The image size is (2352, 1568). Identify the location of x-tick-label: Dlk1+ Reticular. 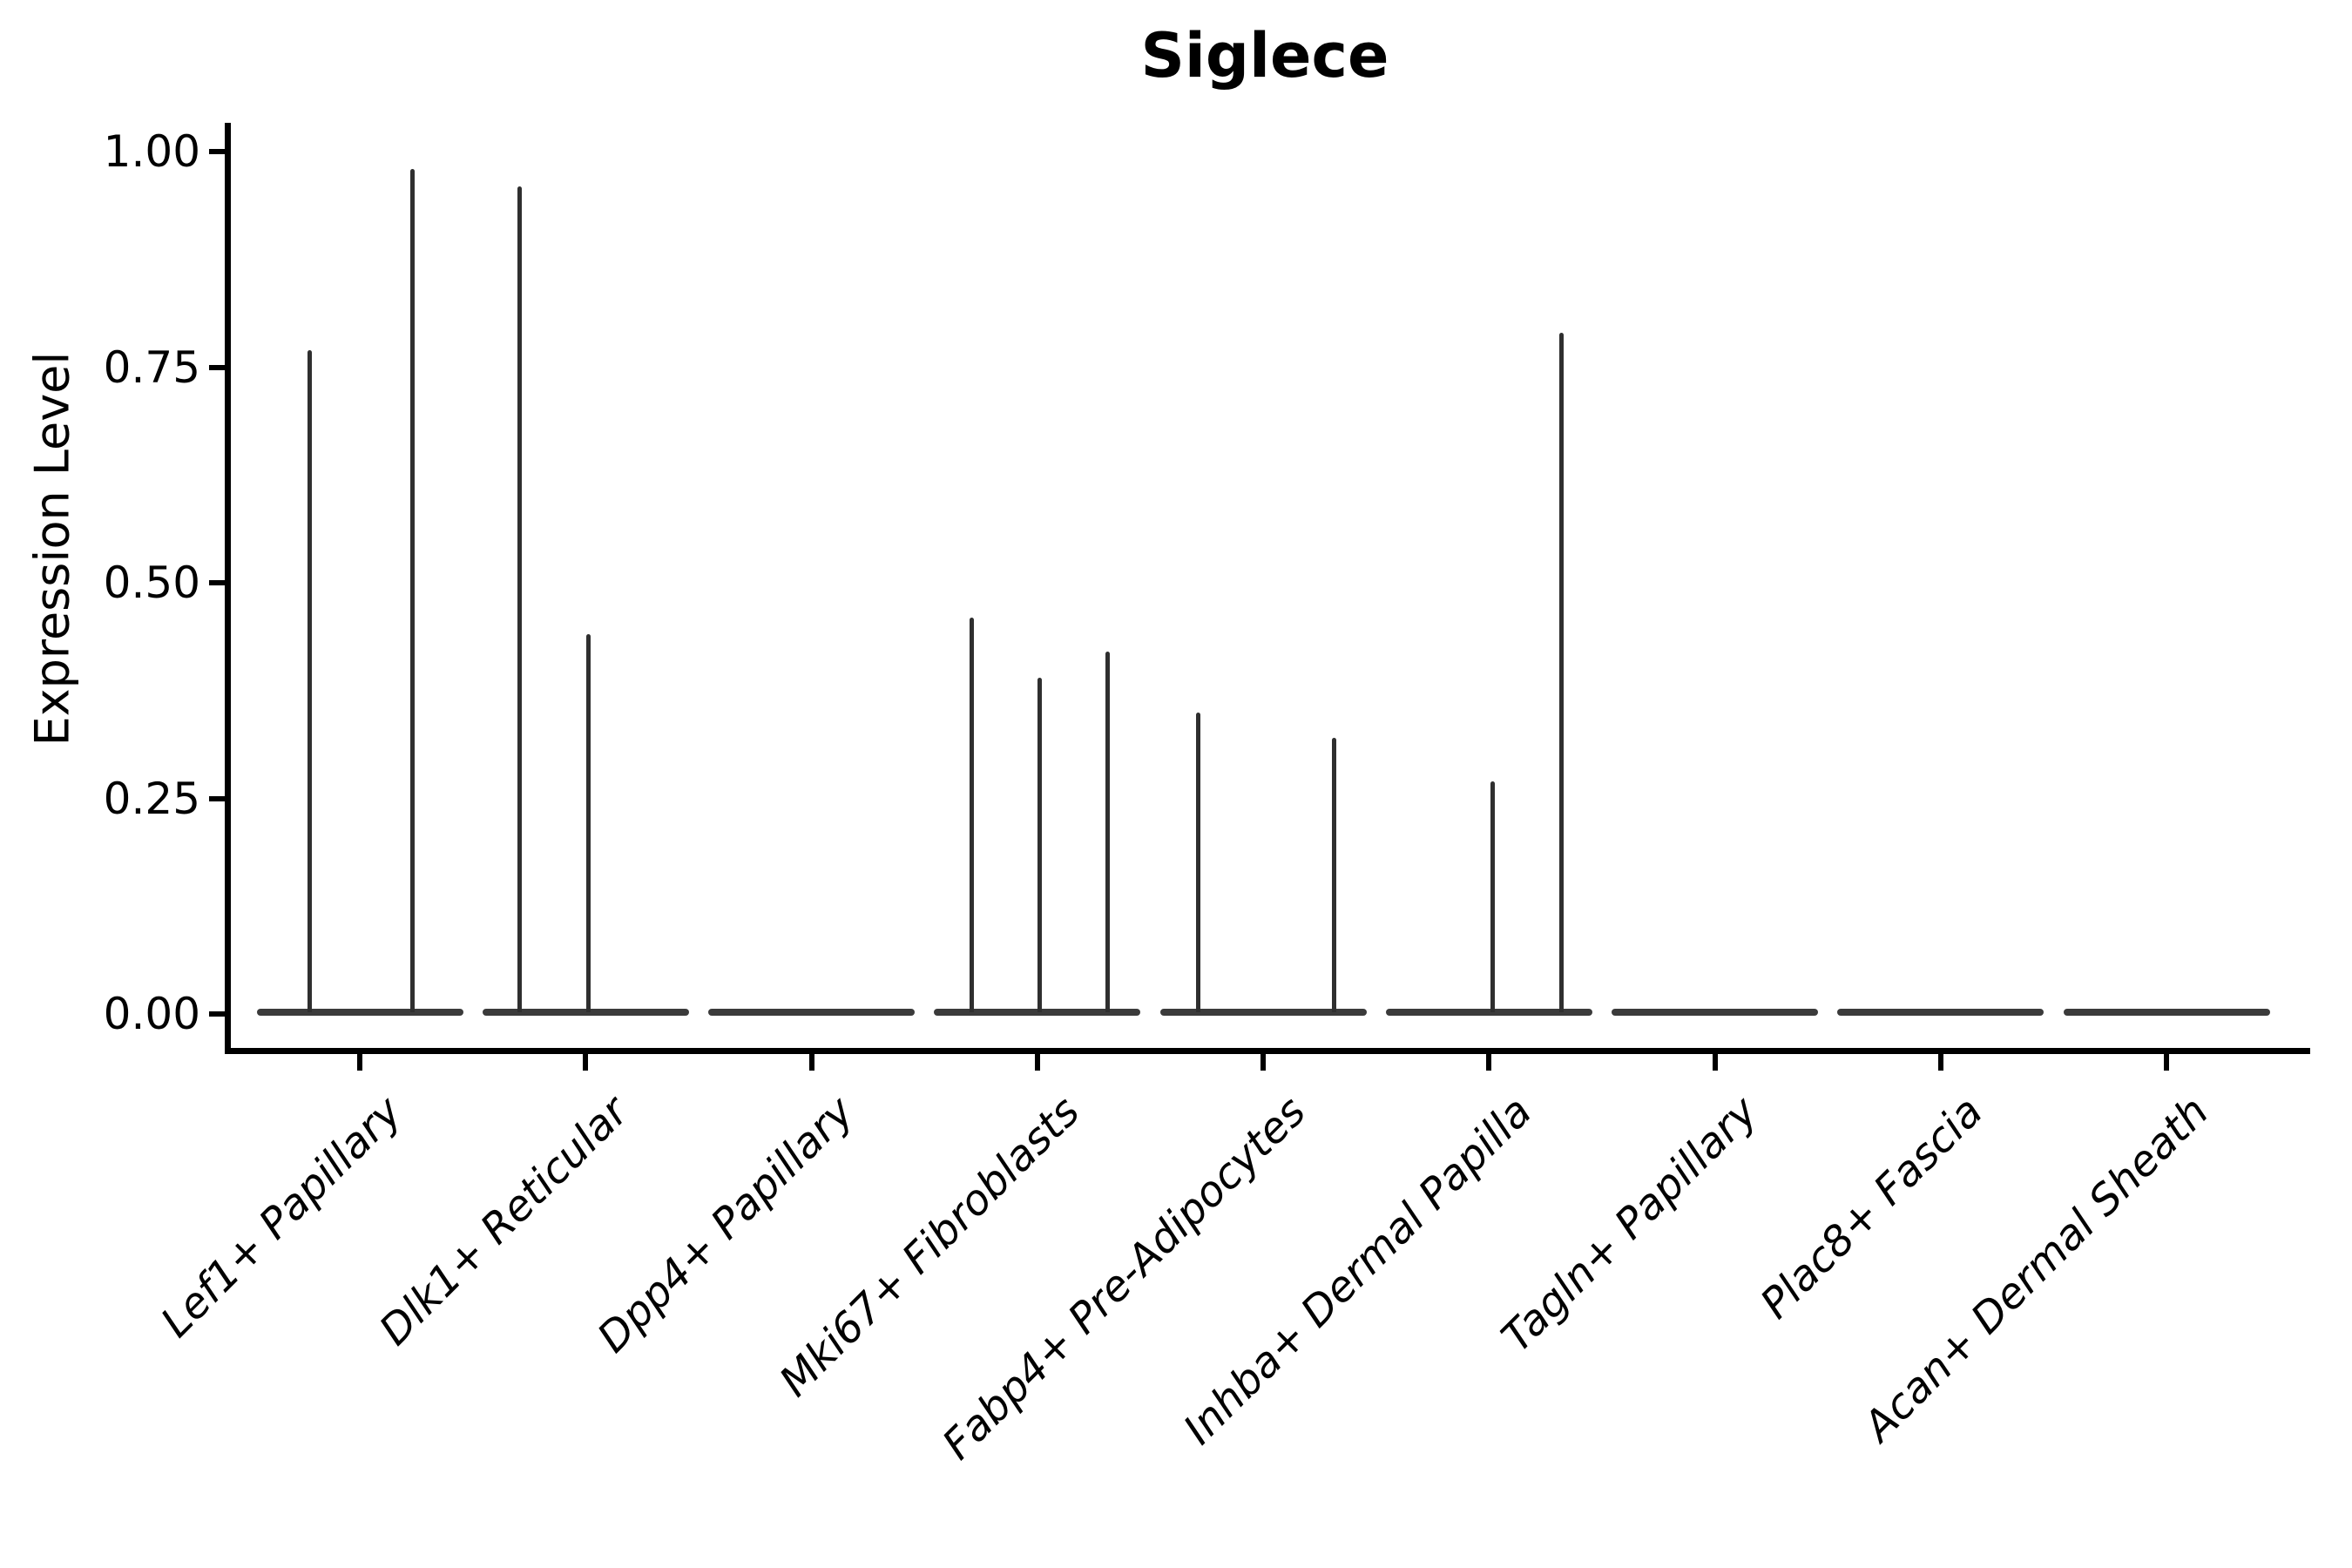
(504, 1221).